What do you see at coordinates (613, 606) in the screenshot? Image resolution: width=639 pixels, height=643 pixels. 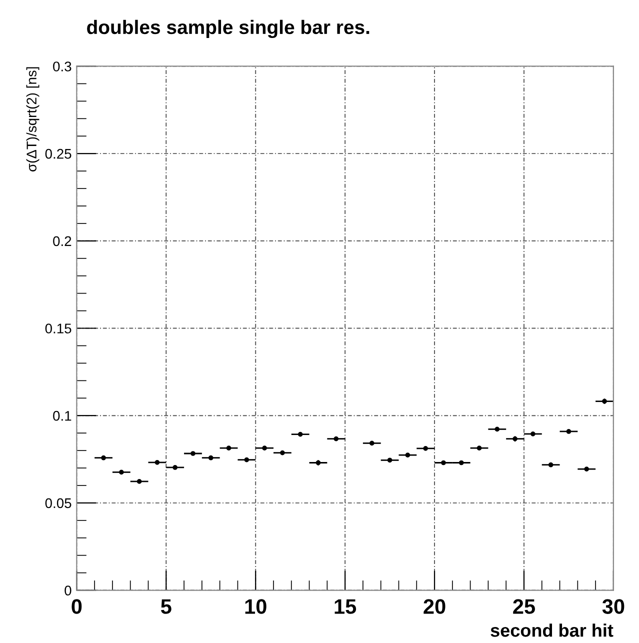 I see `x-tick-label: 30` at bounding box center [613, 606].